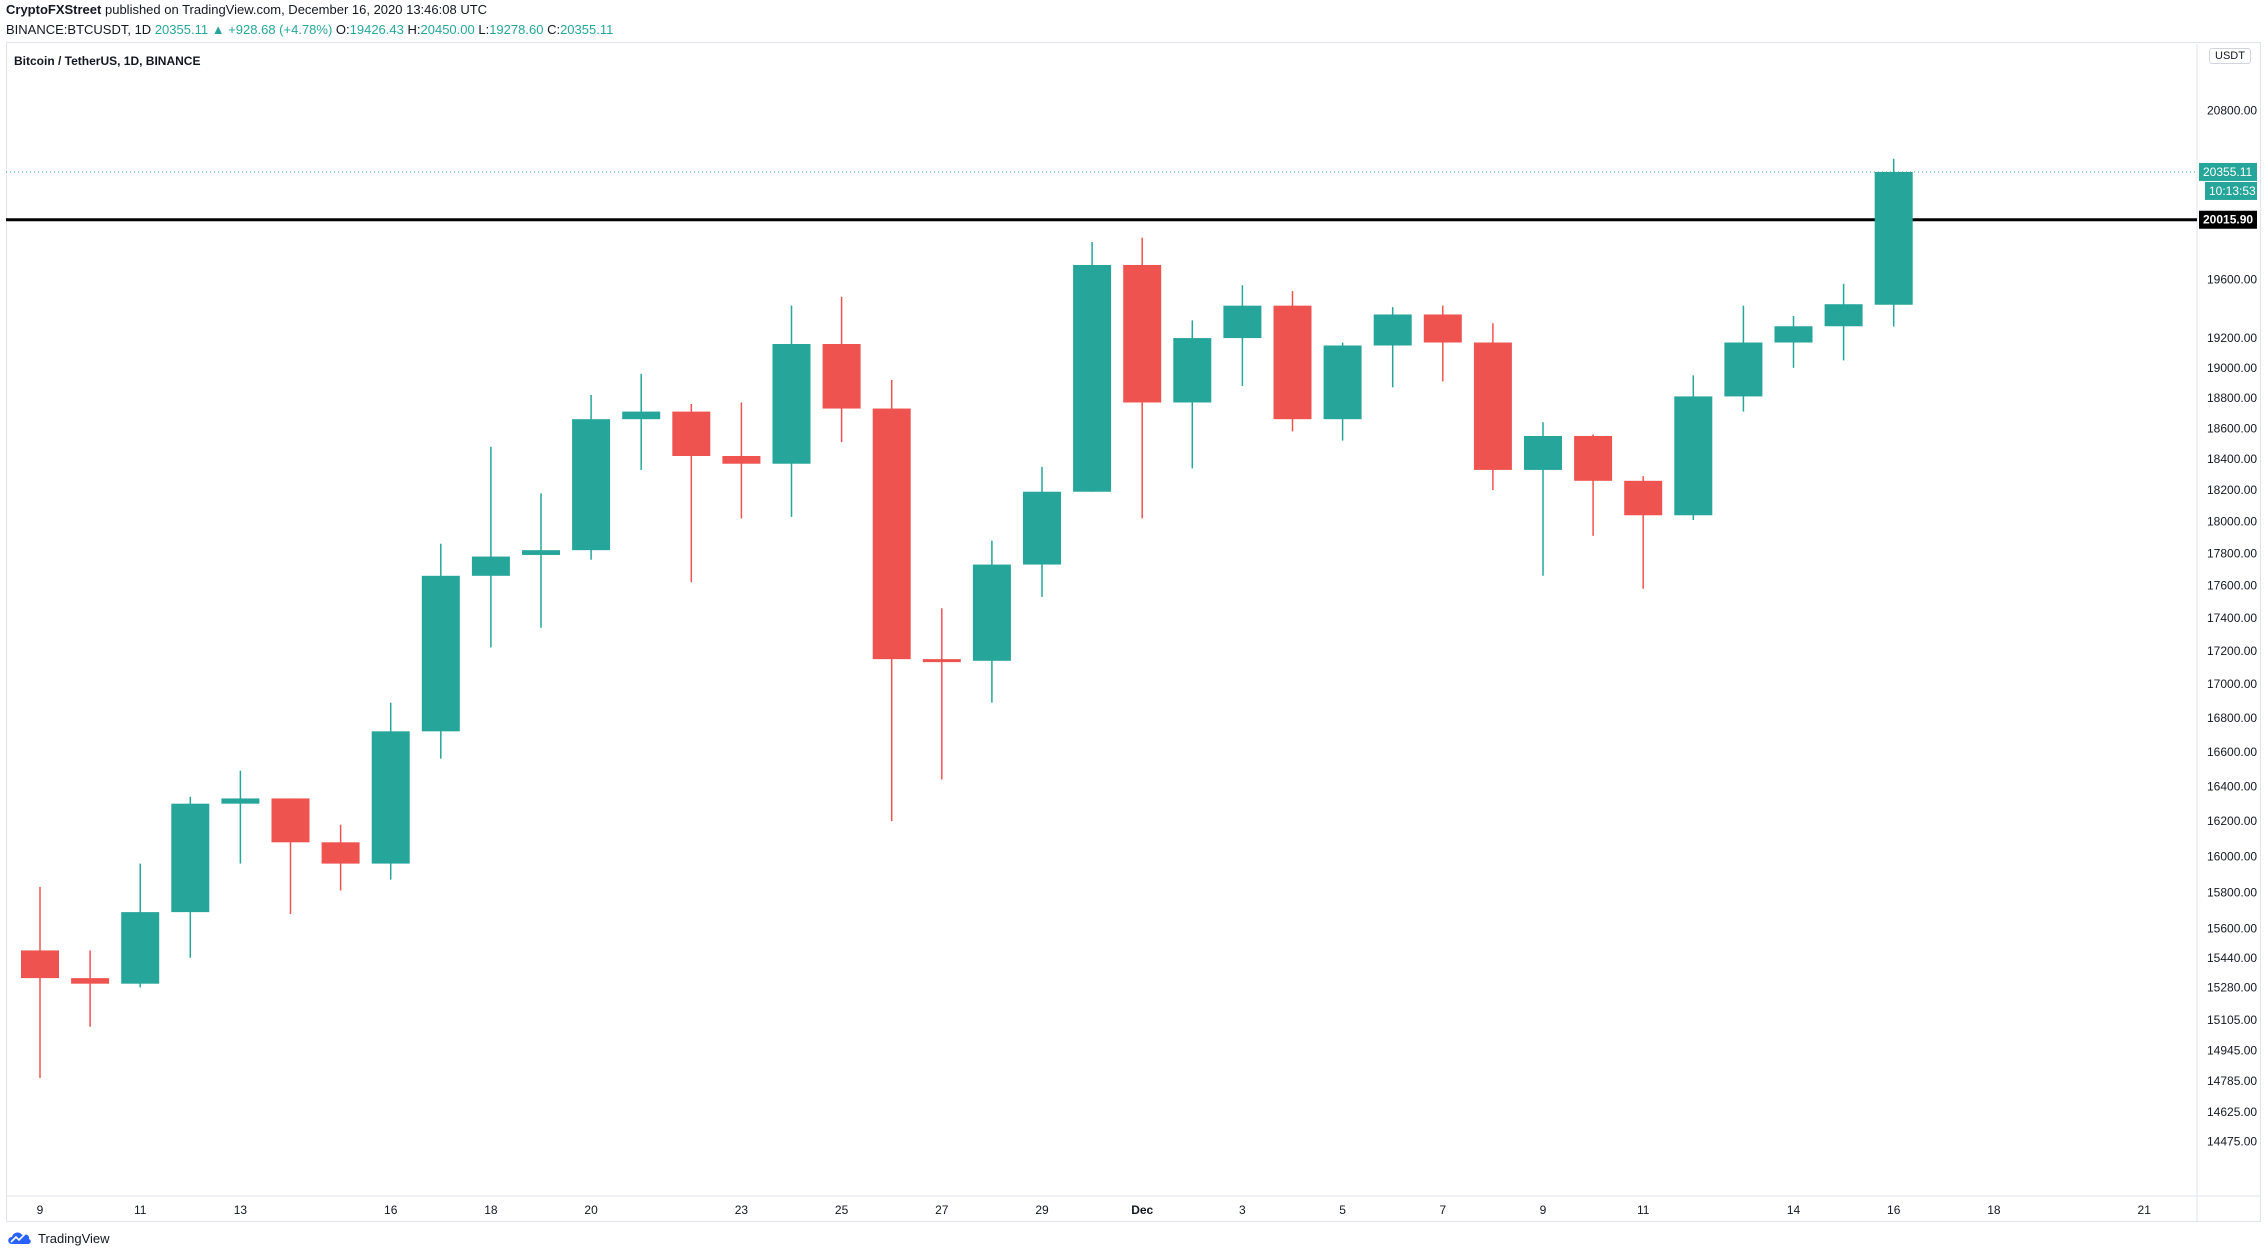 The height and width of the screenshot is (1258, 2267). I want to click on last-price-badge-text: 20355.11, so click(2227, 172).